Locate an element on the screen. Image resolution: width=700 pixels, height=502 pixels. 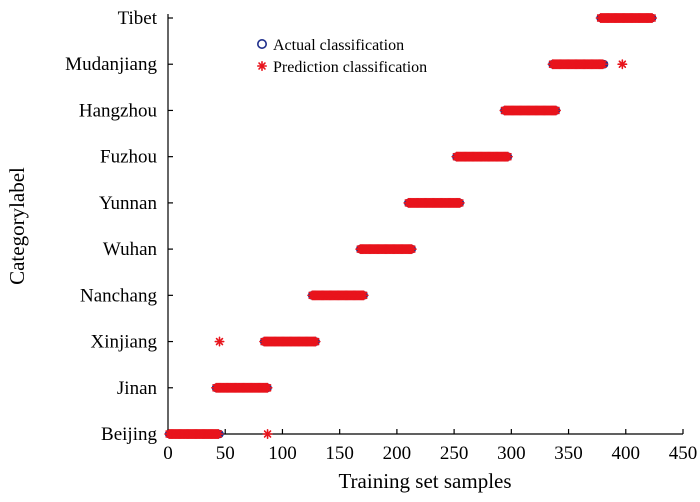
x-tick-label: 300 is located at coordinates (511, 453).